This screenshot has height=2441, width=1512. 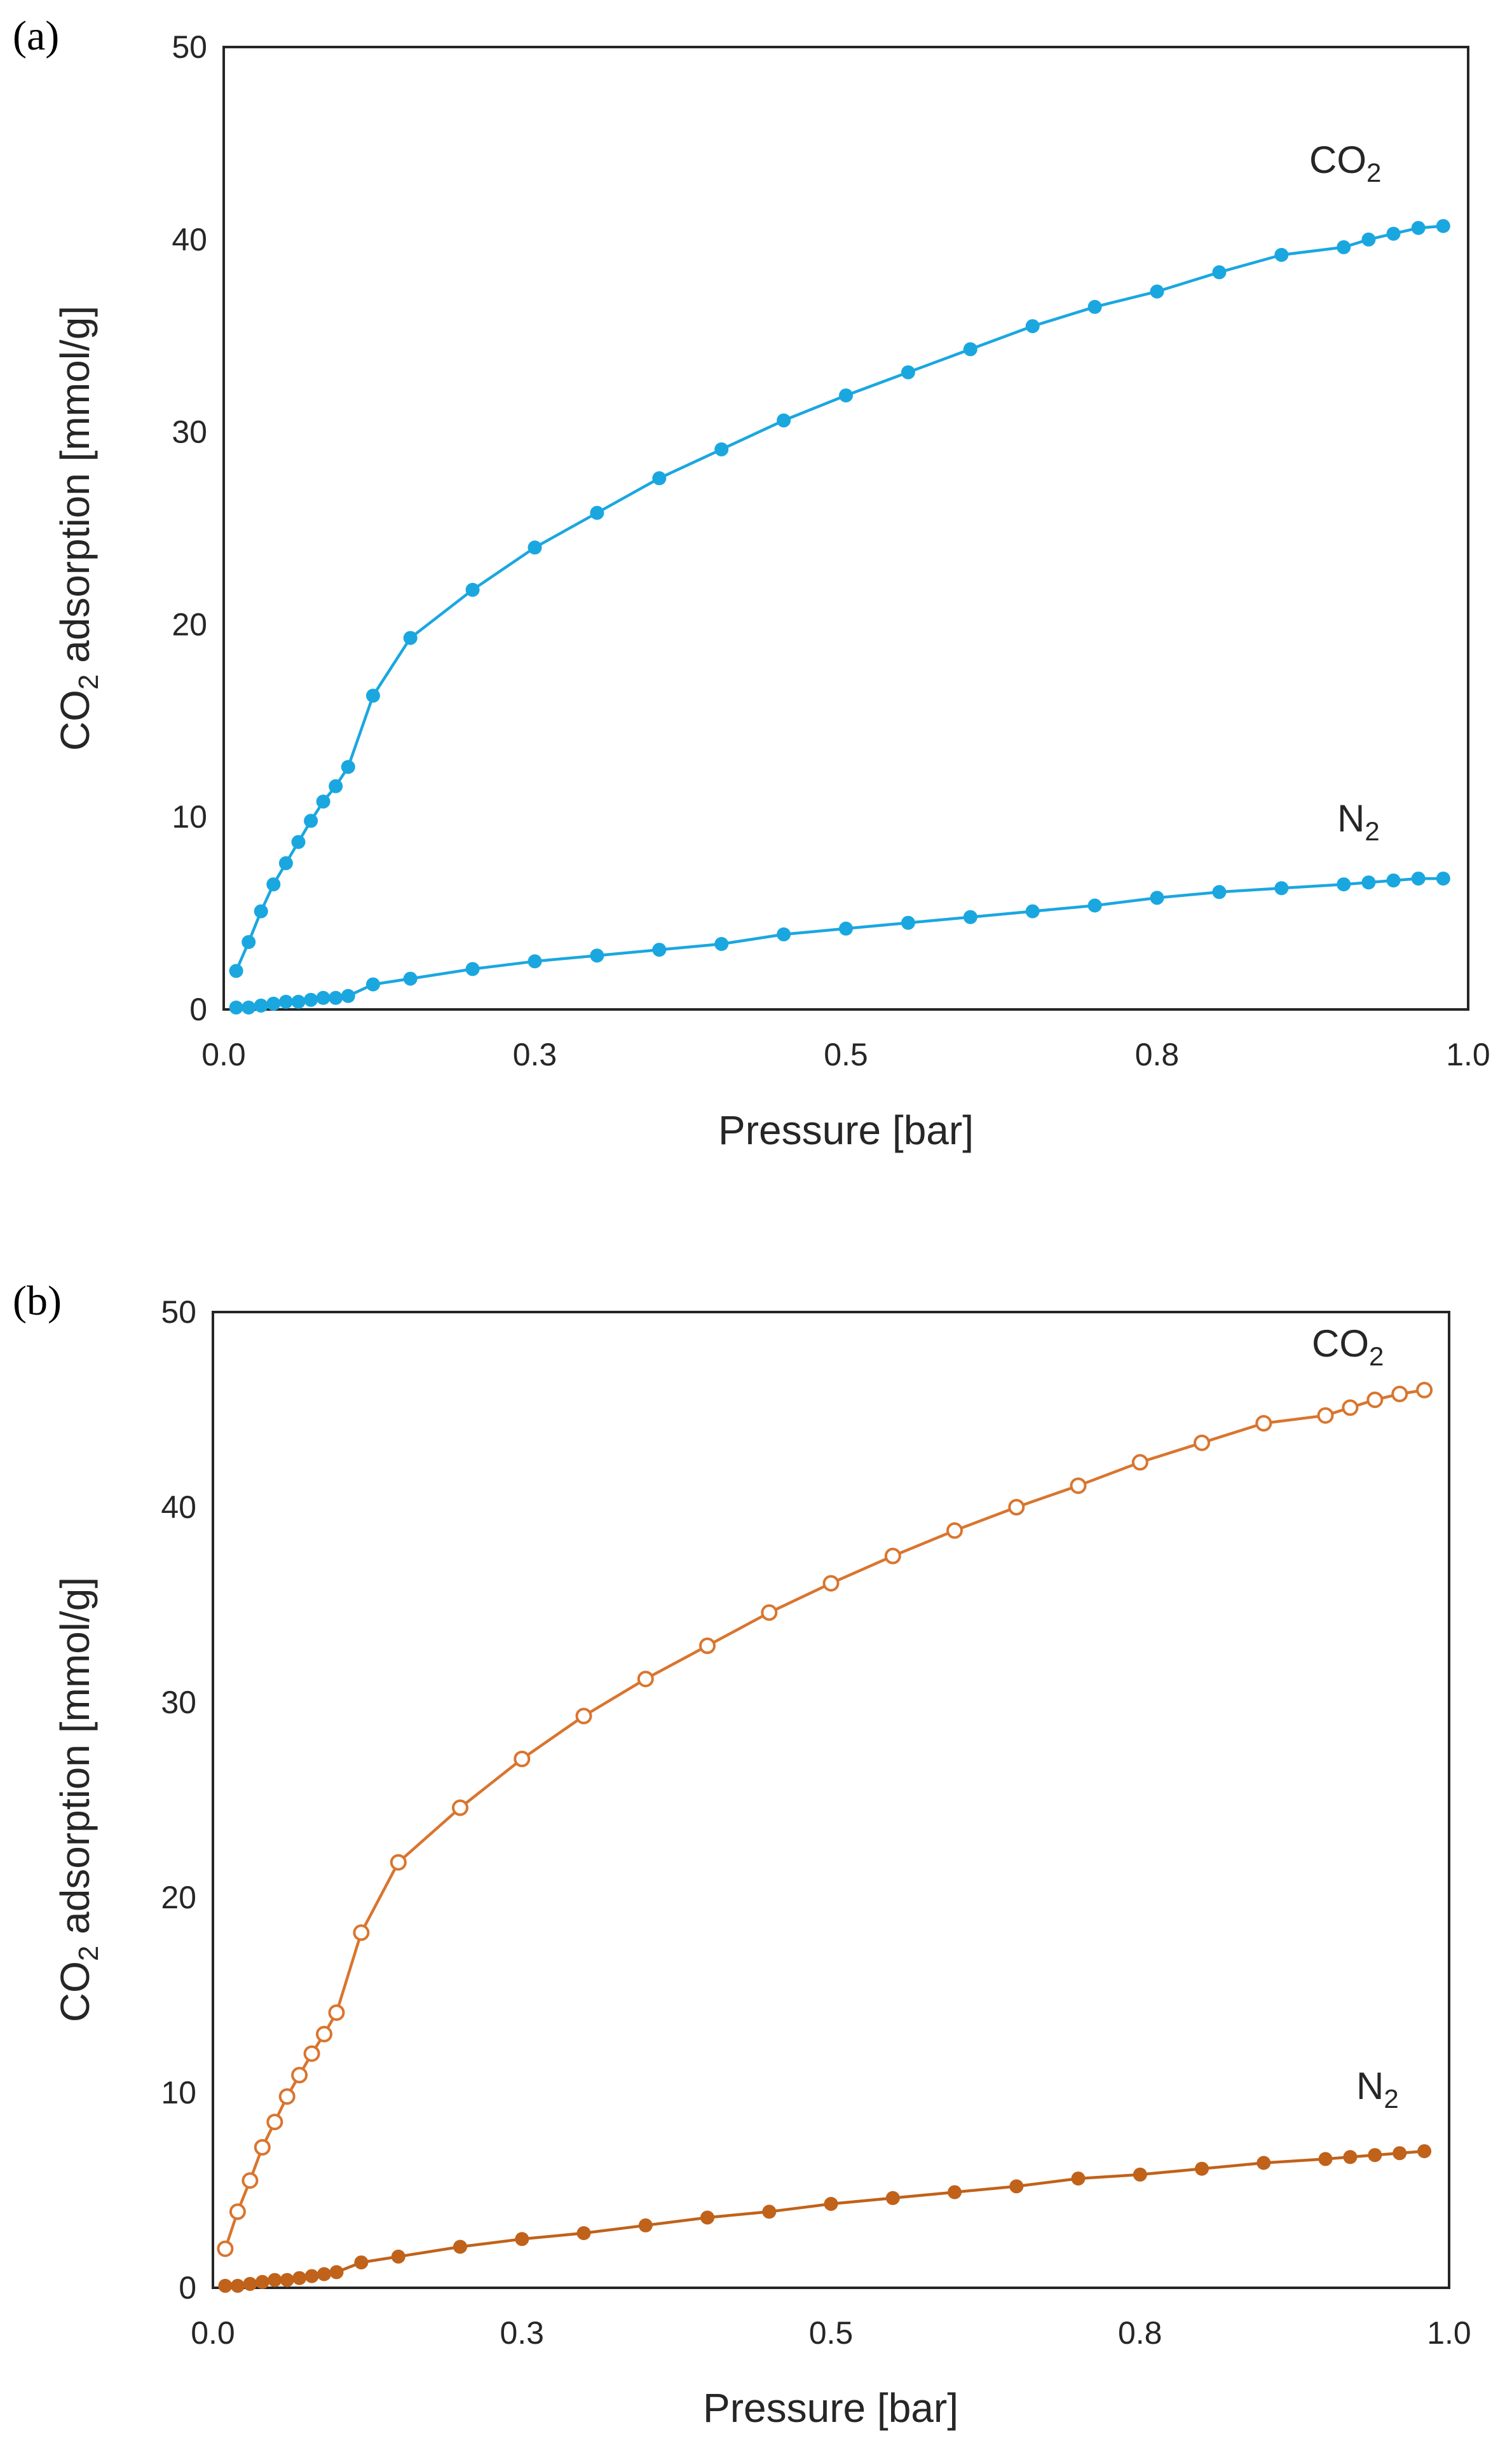 I want to click on panel-label-a: (a), so click(x=36, y=36).